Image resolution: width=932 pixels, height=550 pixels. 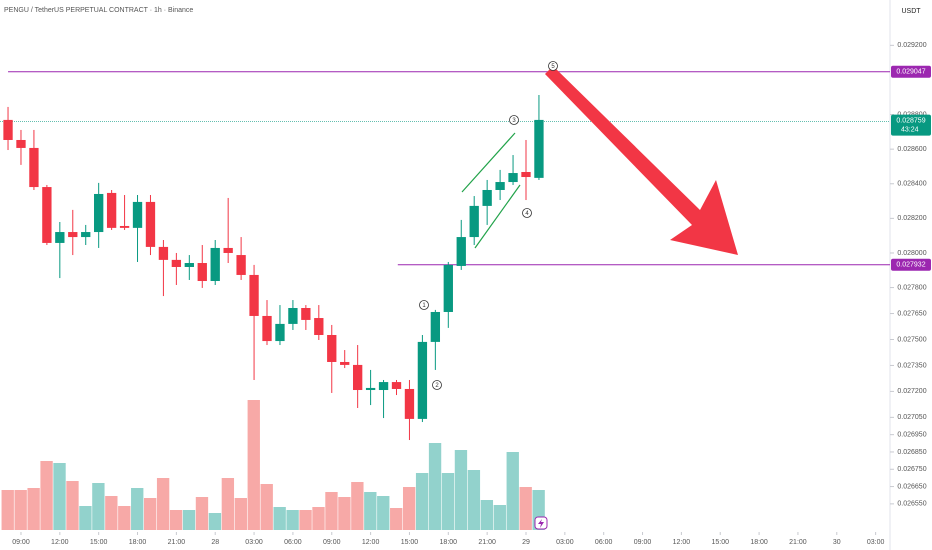 I want to click on annotation-label: 3, so click(x=514, y=121).